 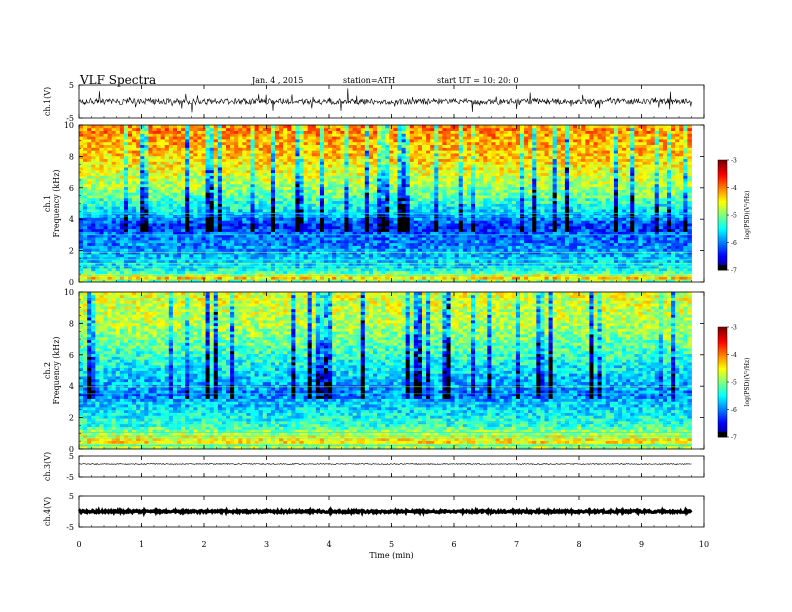 I want to click on date-label: Jan. 4 , 2015, so click(x=278, y=80).